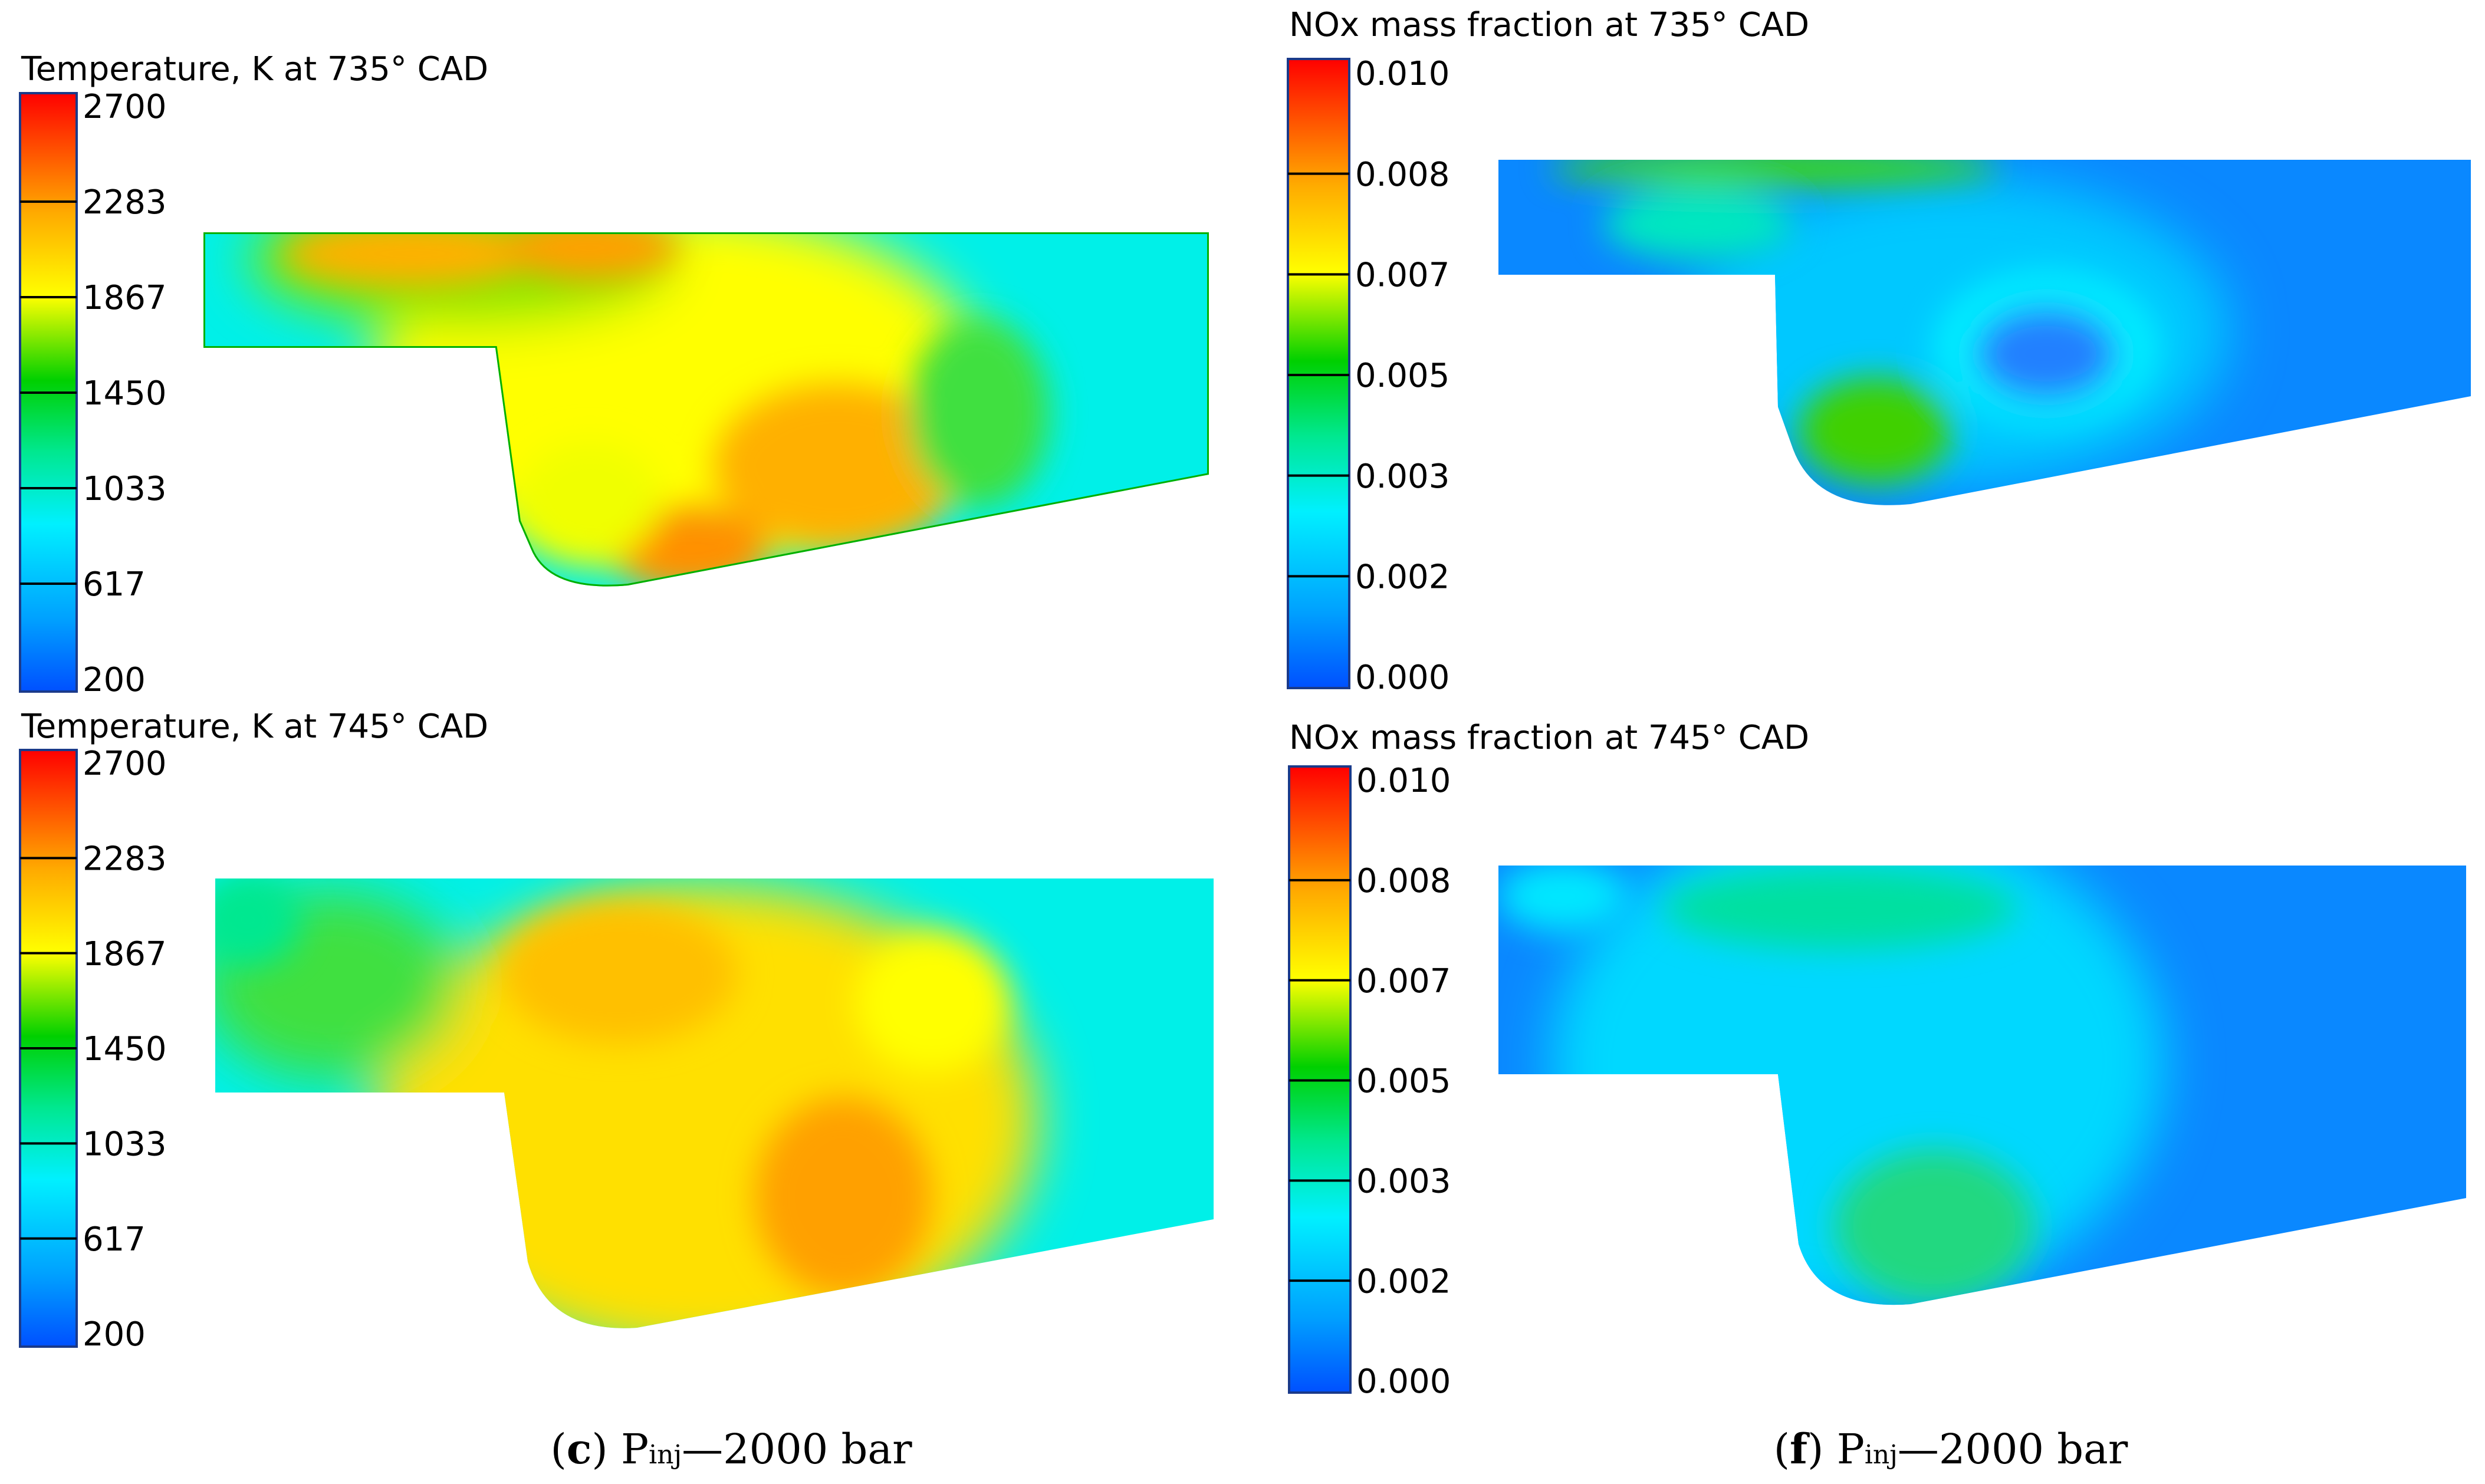 This screenshot has width=2485, height=1484. I want to click on svg-text: (f) Pinj—2000 bar, so click(1951, 1448).